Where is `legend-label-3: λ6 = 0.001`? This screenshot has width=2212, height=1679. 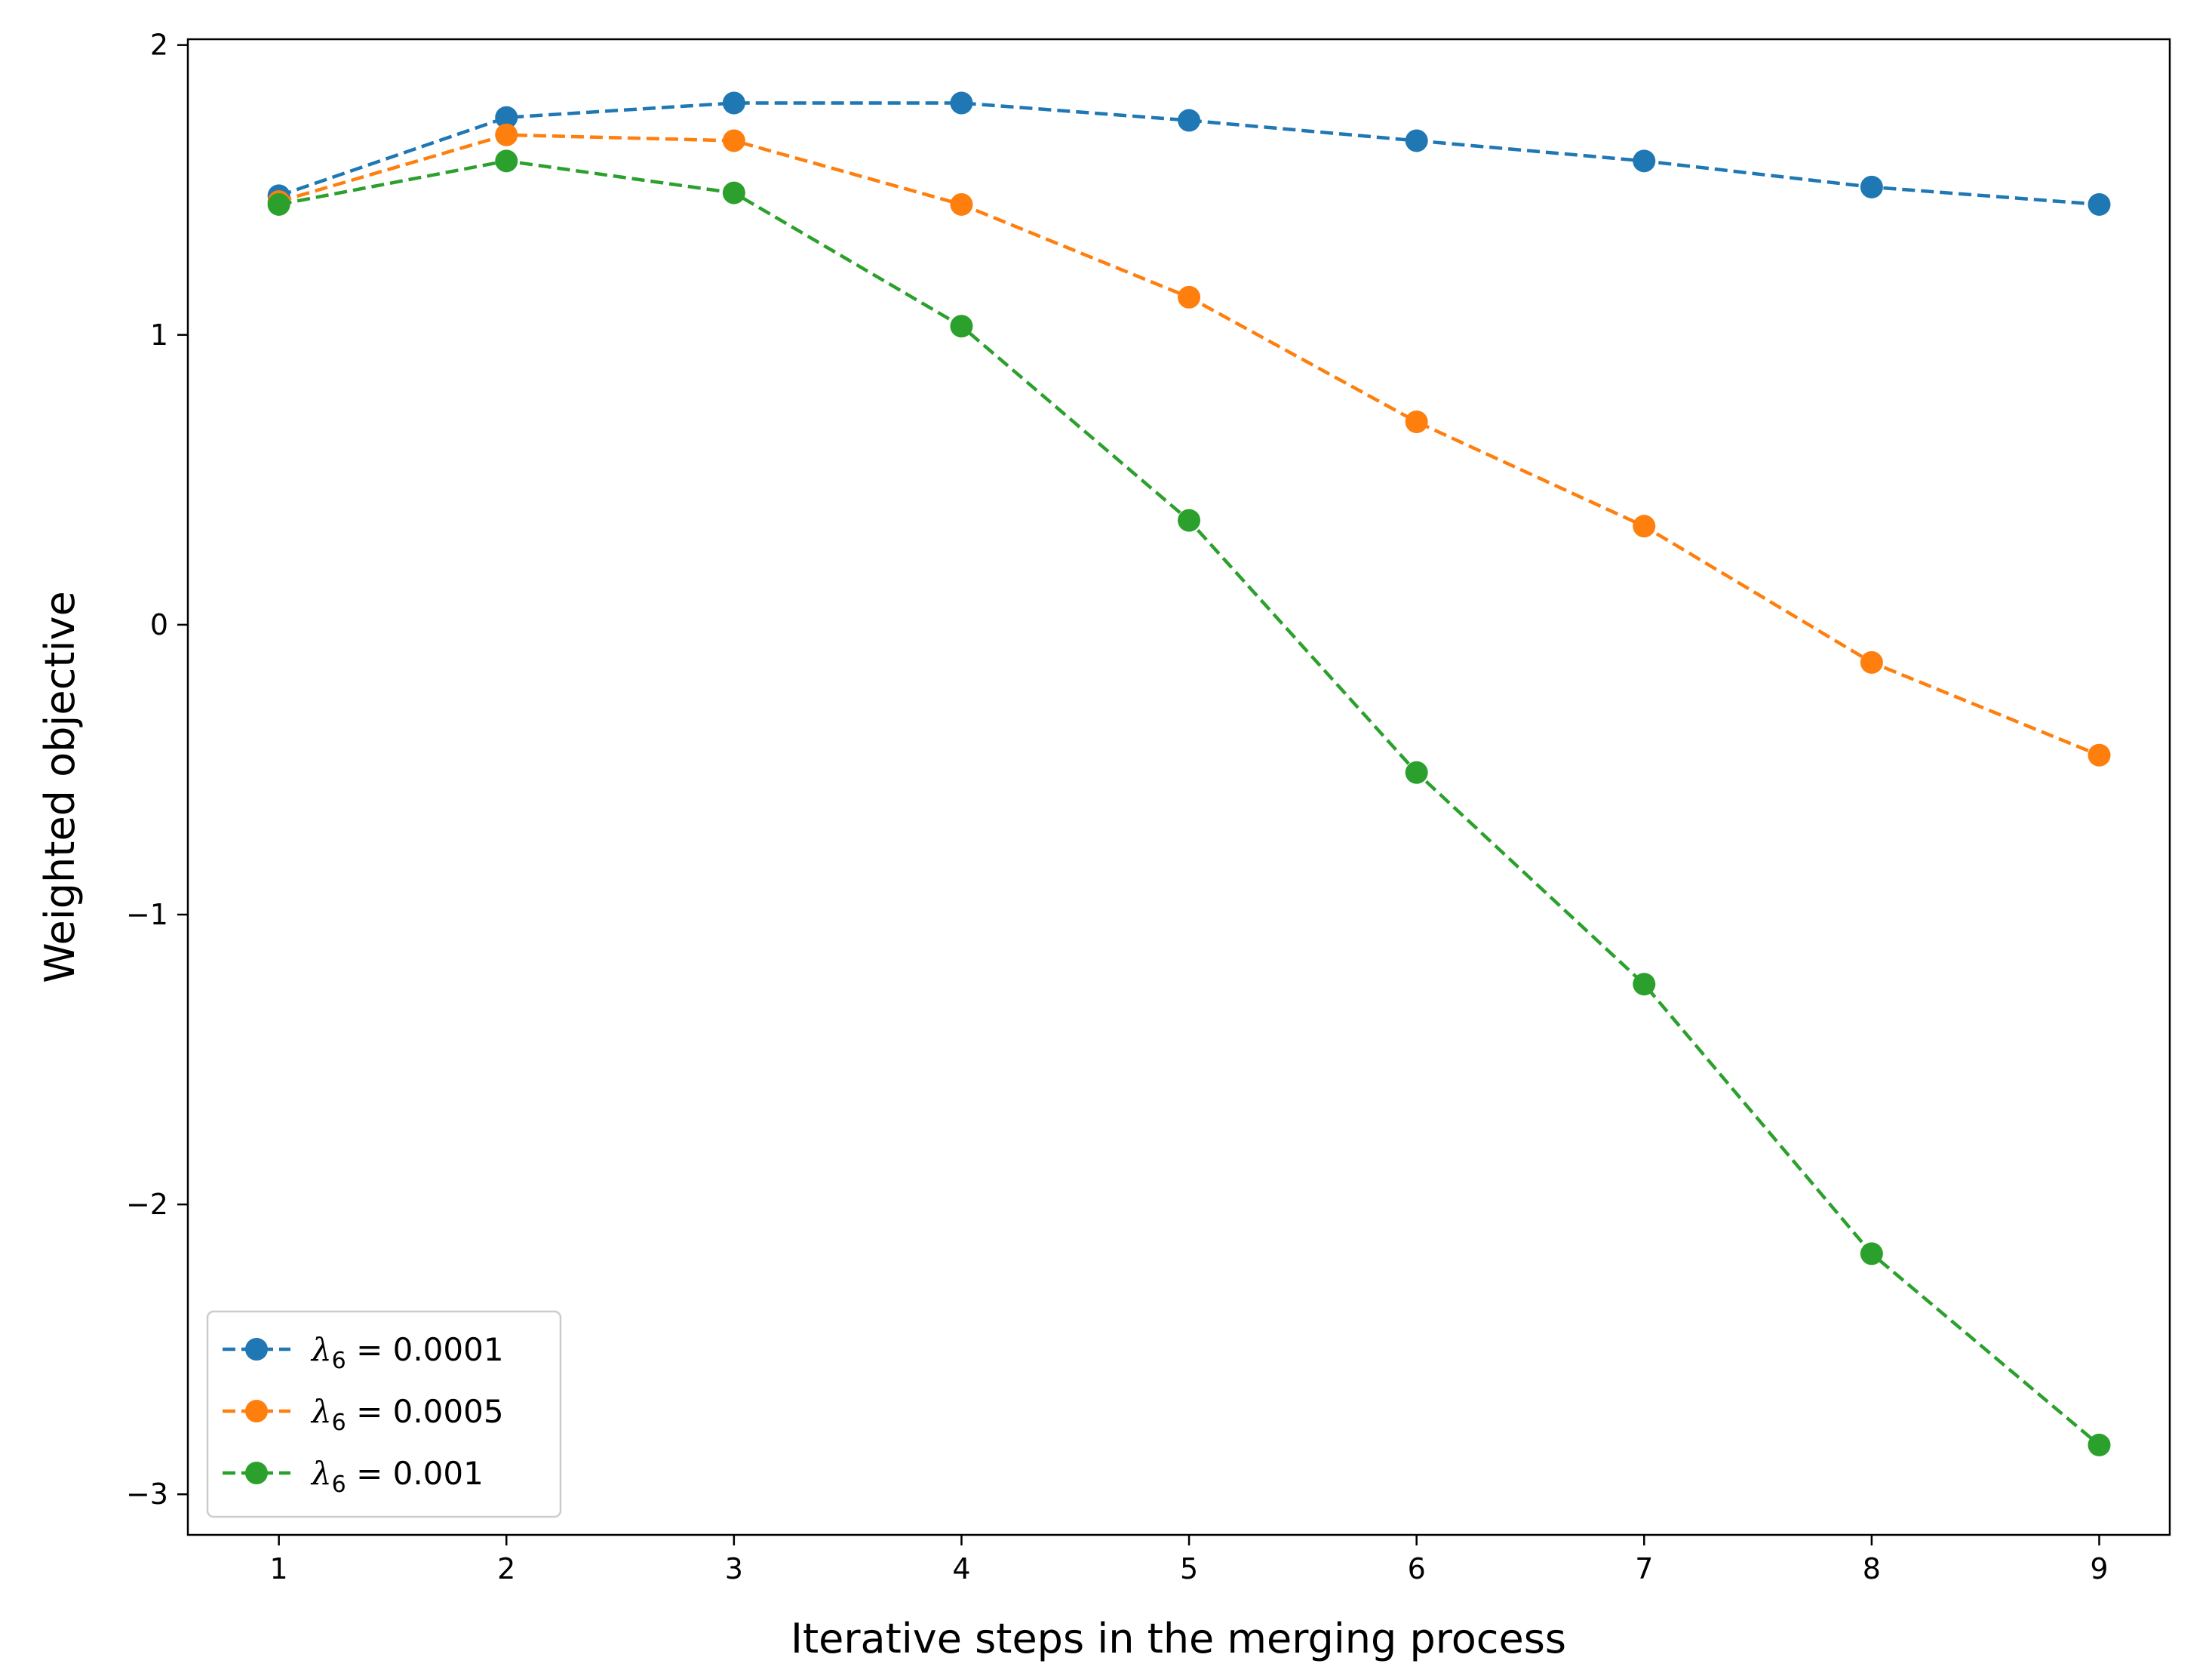
legend-label-3: λ6 = 0.001 is located at coordinates (397, 1476).